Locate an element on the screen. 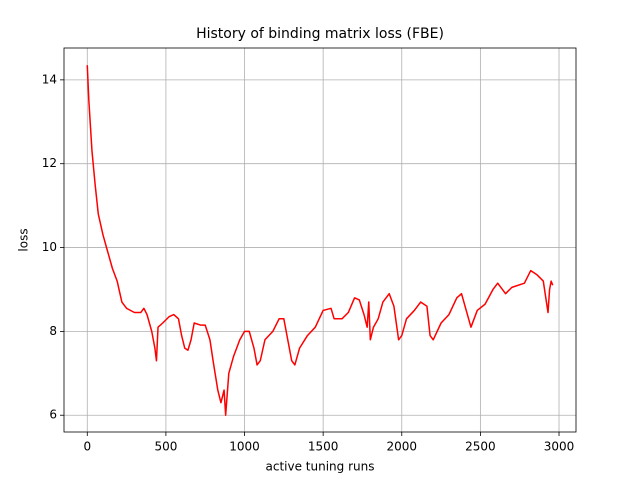 The width and height of the screenshot is (640, 480). y-tick-label: 10 is located at coordinates (49, 247).